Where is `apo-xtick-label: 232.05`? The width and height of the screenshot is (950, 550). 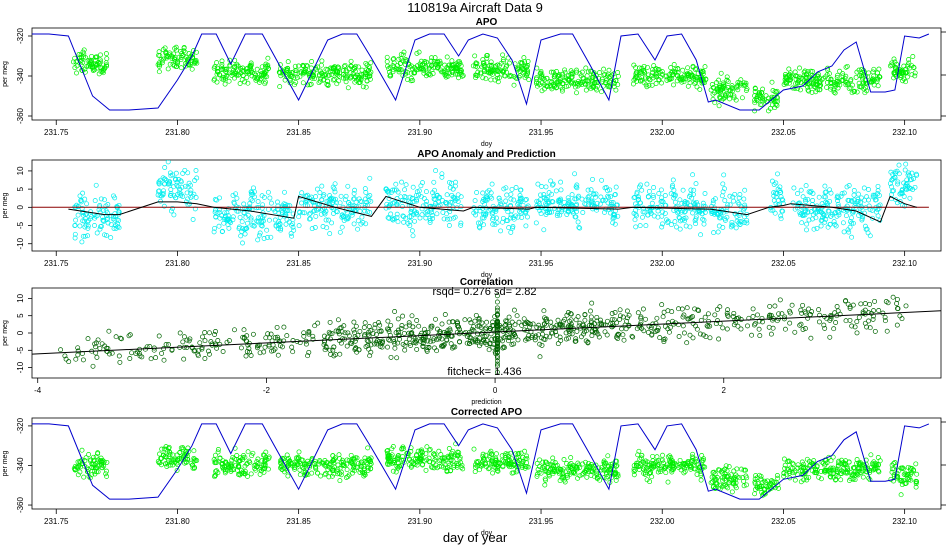
apo-xtick-label: 232.05 is located at coordinates (783, 132).